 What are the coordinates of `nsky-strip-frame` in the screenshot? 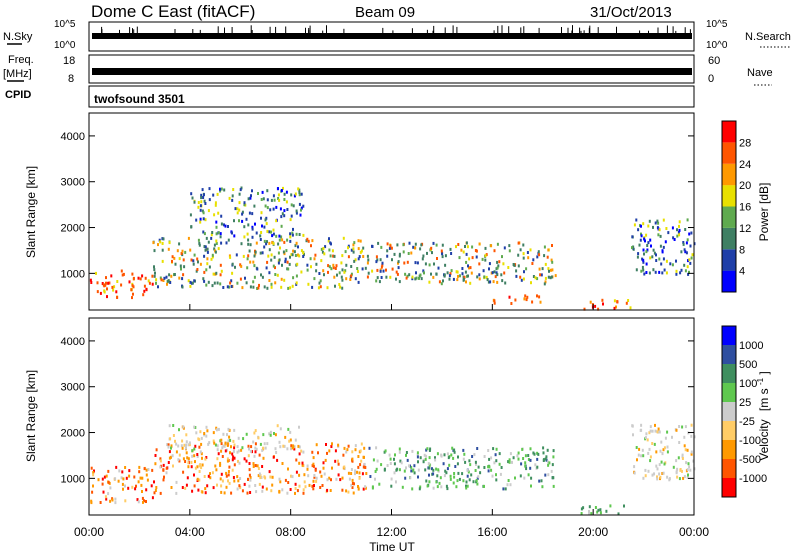 It's located at (391, 36).